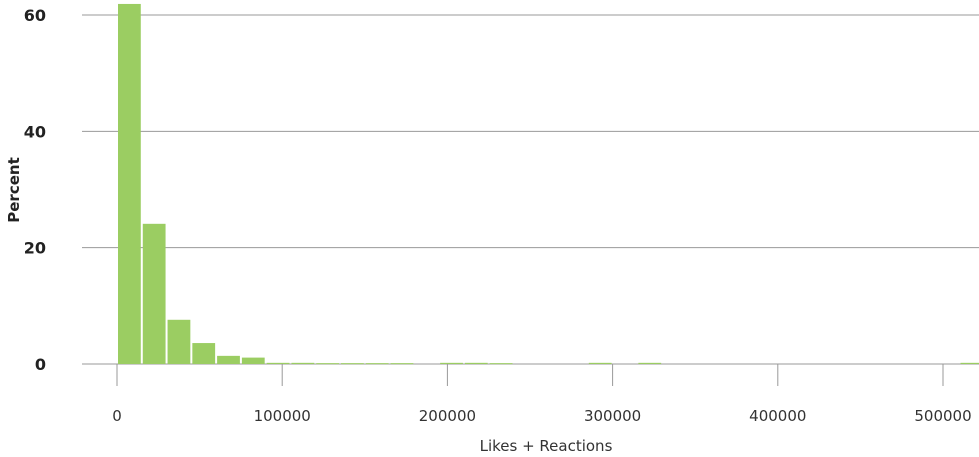 This screenshot has width=979, height=457. Describe the element at coordinates (942, 416) in the screenshot. I see `x-tick-label: 500000` at that location.